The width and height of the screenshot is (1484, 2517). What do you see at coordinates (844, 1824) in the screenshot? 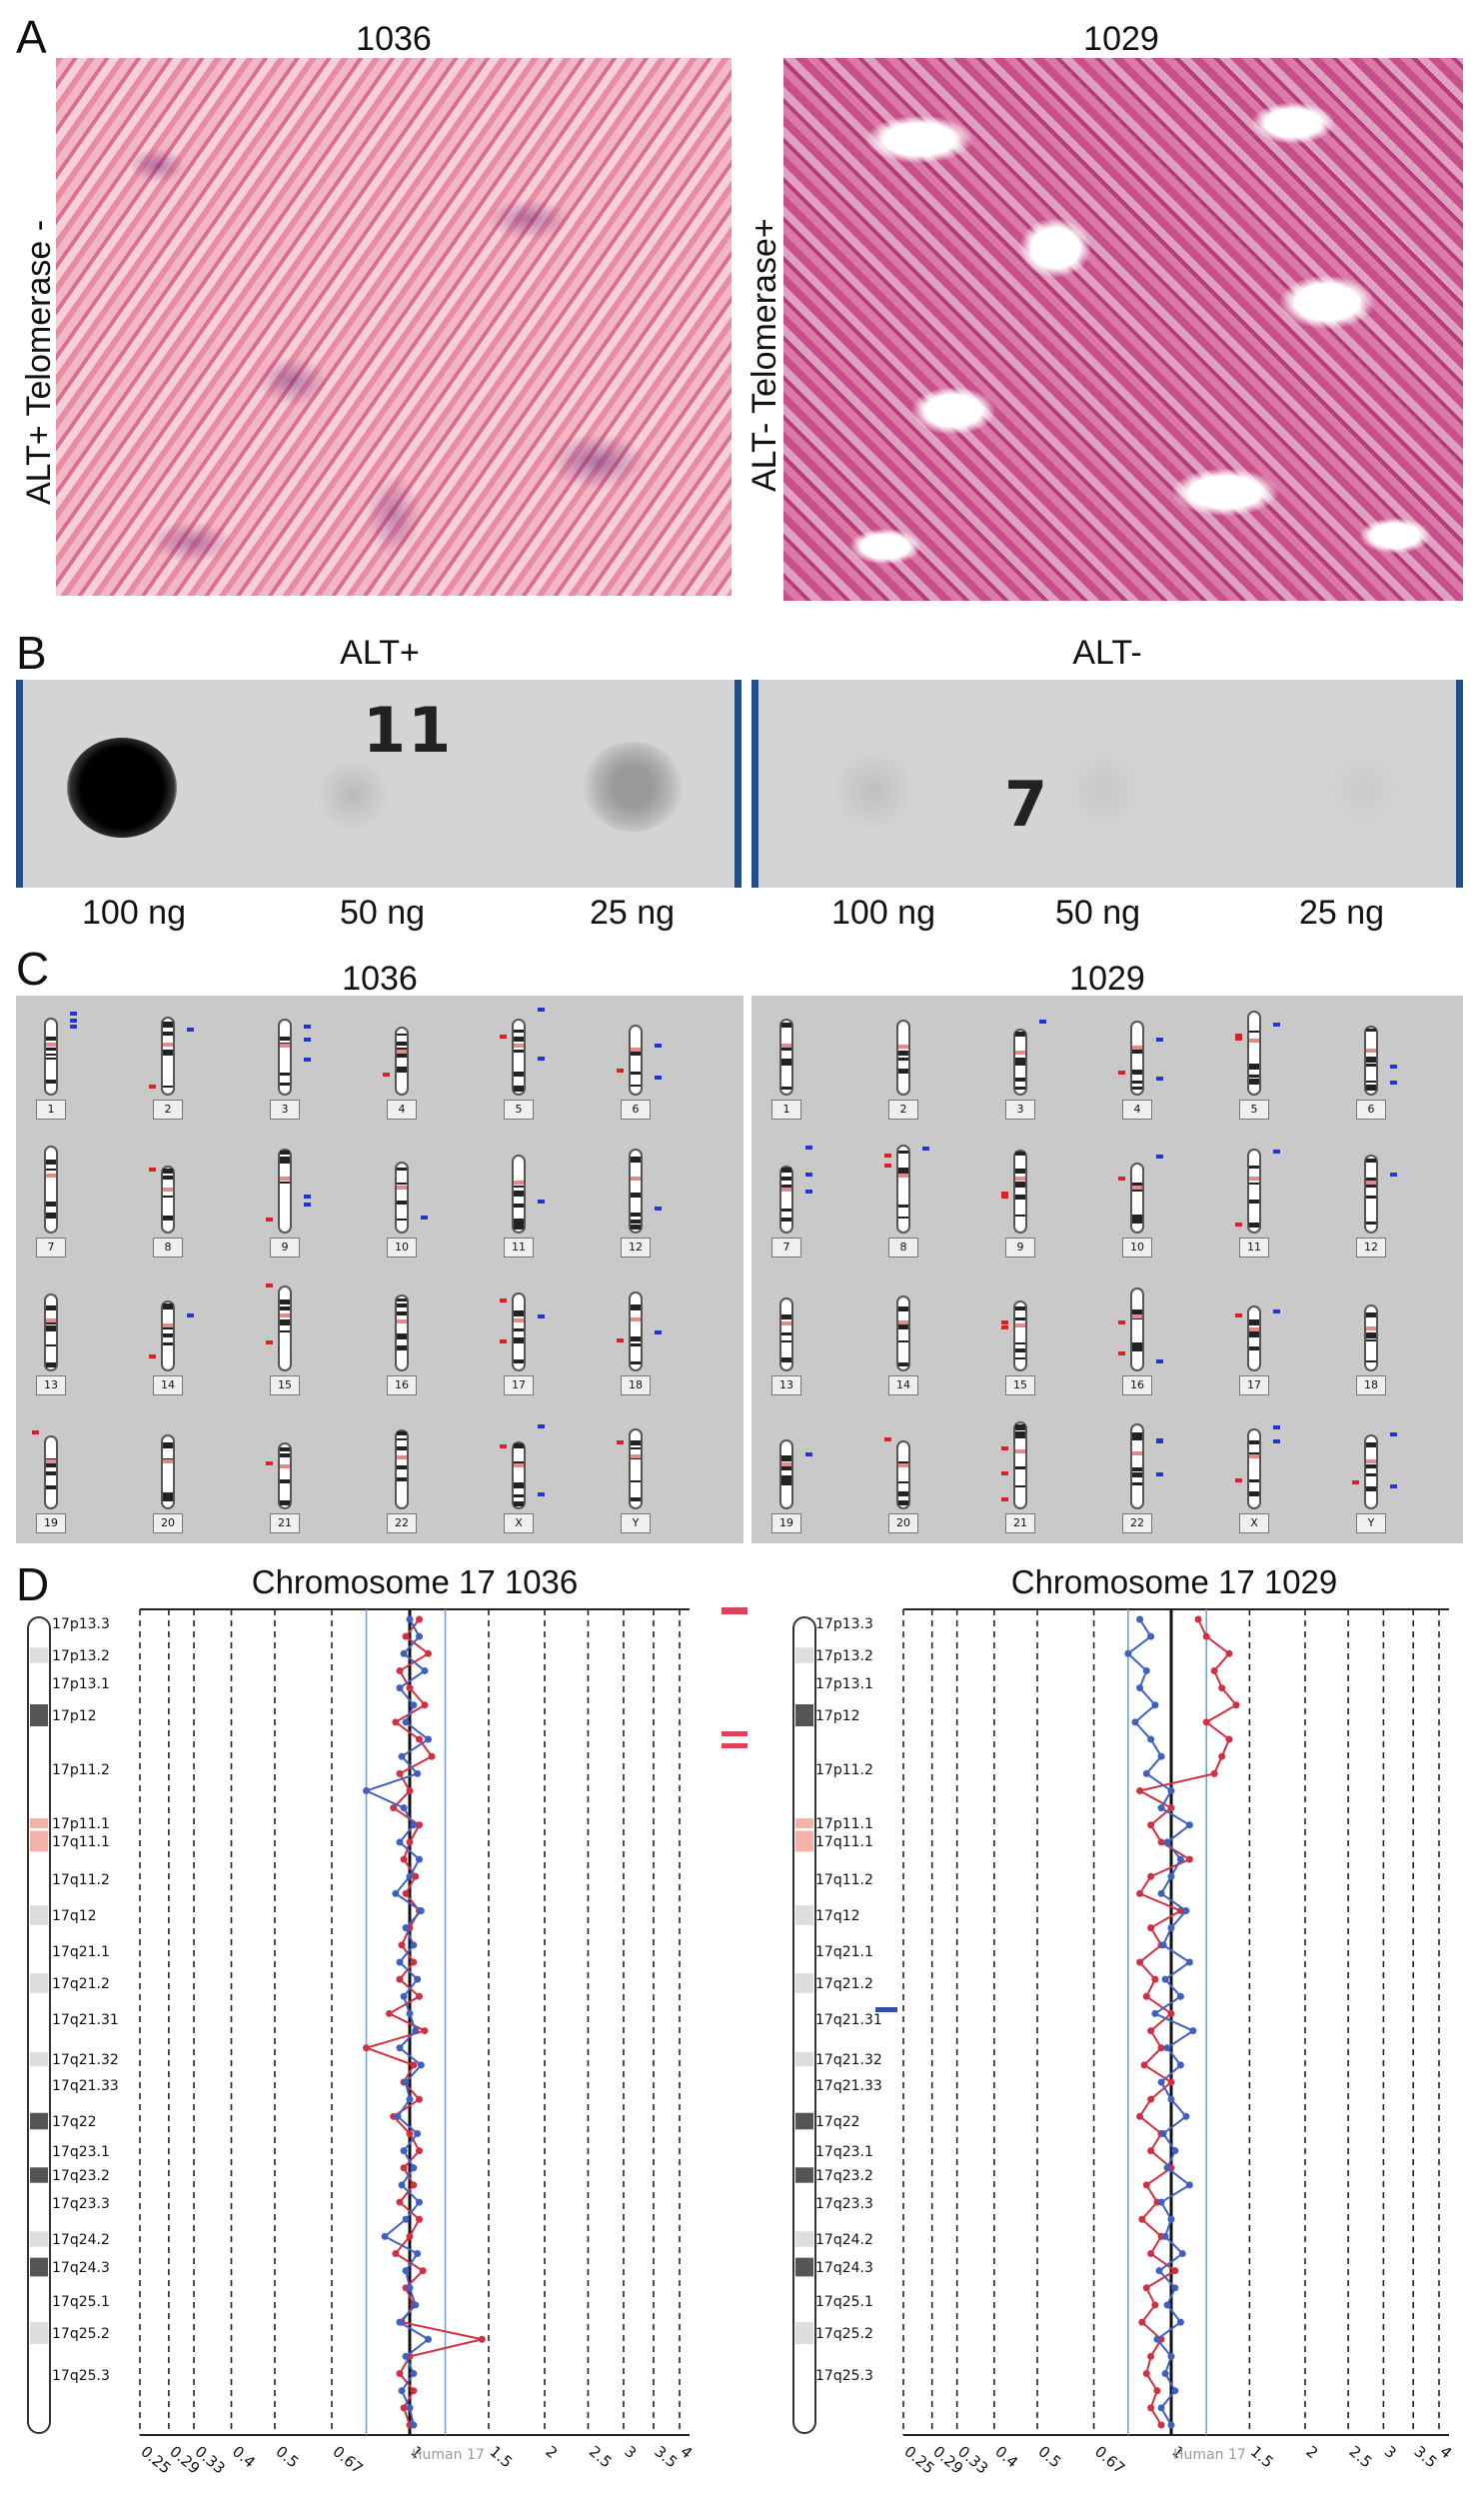
I see `right-band-label-17p11.1: 17p11.1` at bounding box center [844, 1824].